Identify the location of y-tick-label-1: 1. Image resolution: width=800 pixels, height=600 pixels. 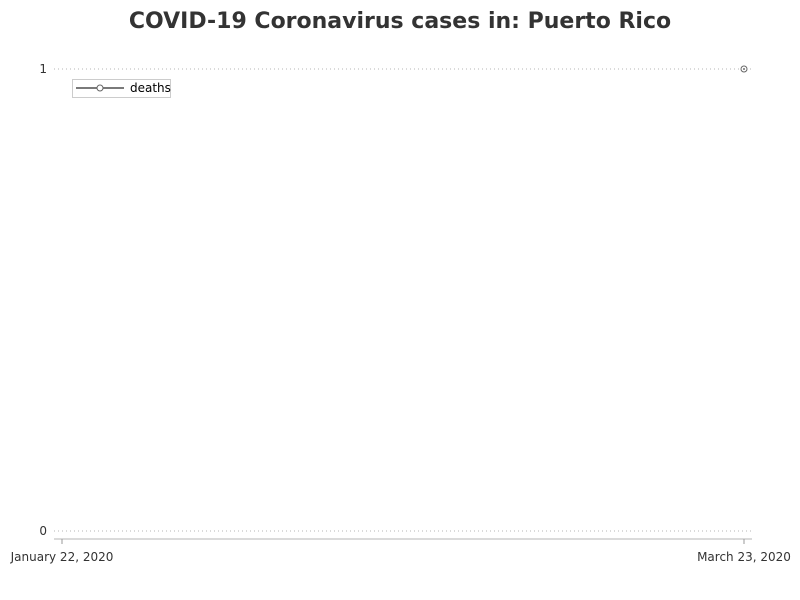
(43, 69).